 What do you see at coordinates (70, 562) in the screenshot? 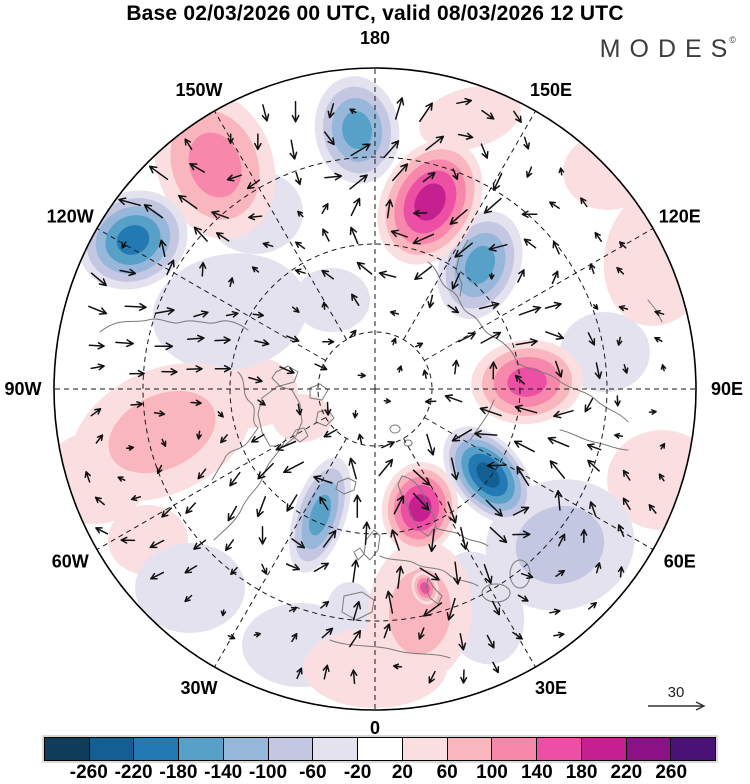
I see `longitude-label-60W: 60W` at bounding box center [70, 562].